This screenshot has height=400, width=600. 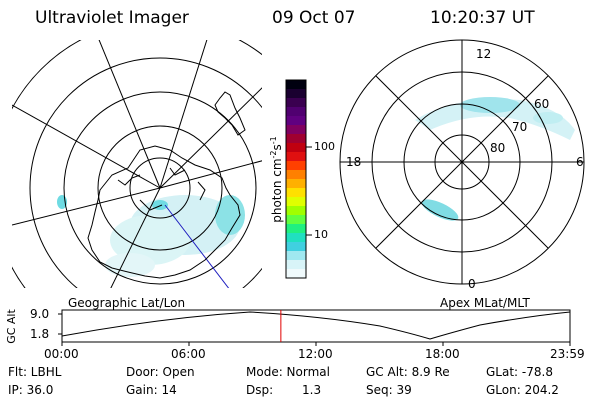 What do you see at coordinates (35, 372) in the screenshot?
I see `filter-info: Flt: LBHL` at bounding box center [35, 372].